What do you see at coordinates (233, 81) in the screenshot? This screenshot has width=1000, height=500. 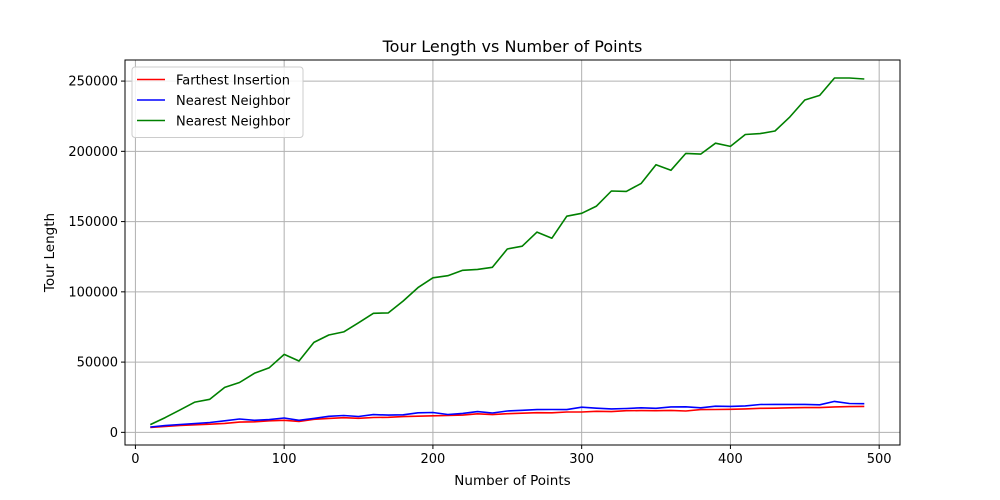 I see `legend-entry-label: Farthest Insertion` at bounding box center [233, 81].